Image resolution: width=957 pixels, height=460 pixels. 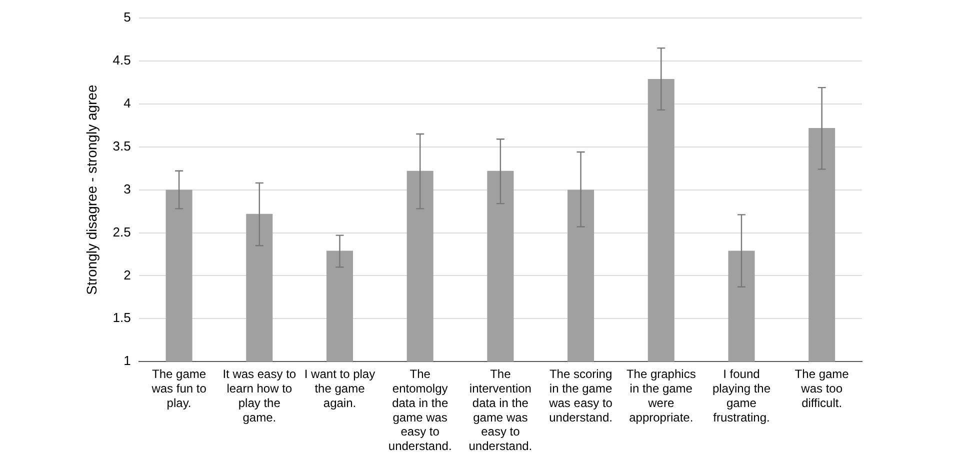 I want to click on y-axis-title: Strongly disagree - strongly agree, so click(x=91, y=189).